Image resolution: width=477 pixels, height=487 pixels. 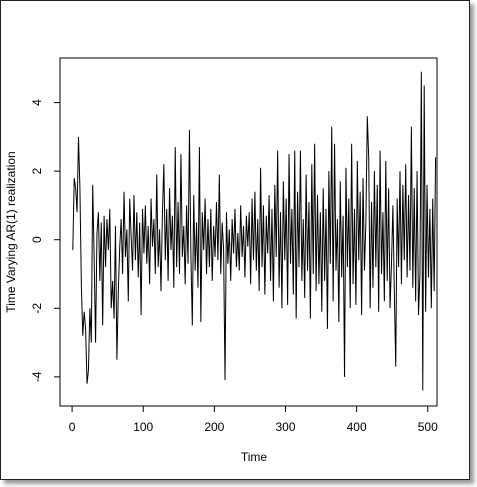 I want to click on x-tick-label: 300, so click(x=285, y=427).